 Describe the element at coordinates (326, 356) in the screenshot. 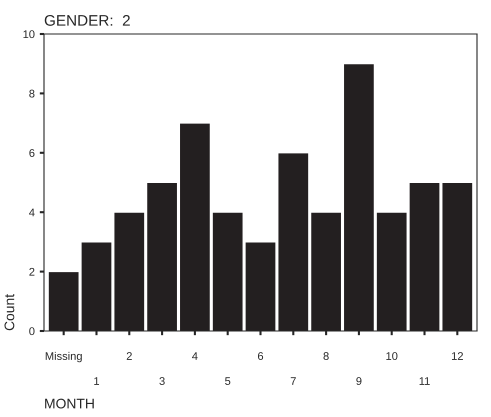

I see `x-tick-label: 8` at that location.